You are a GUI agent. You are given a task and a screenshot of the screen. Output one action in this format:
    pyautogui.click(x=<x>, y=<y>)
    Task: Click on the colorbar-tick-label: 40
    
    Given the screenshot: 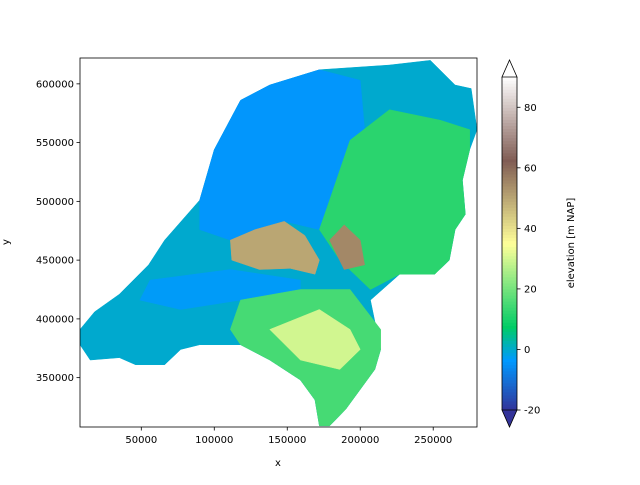 What is the action you would take?
    pyautogui.click(x=530, y=229)
    